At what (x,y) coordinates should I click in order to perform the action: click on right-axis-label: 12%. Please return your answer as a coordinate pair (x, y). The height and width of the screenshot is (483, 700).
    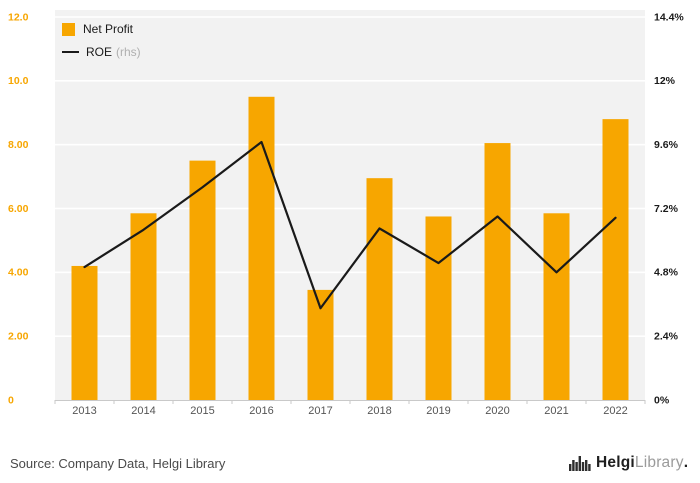
    Looking at the image, I should click on (665, 81).